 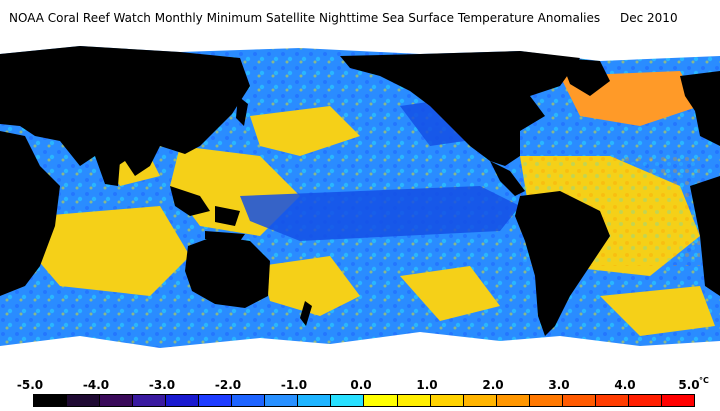 I want to click on scale-unit-label: °C, so click(x=704, y=380).